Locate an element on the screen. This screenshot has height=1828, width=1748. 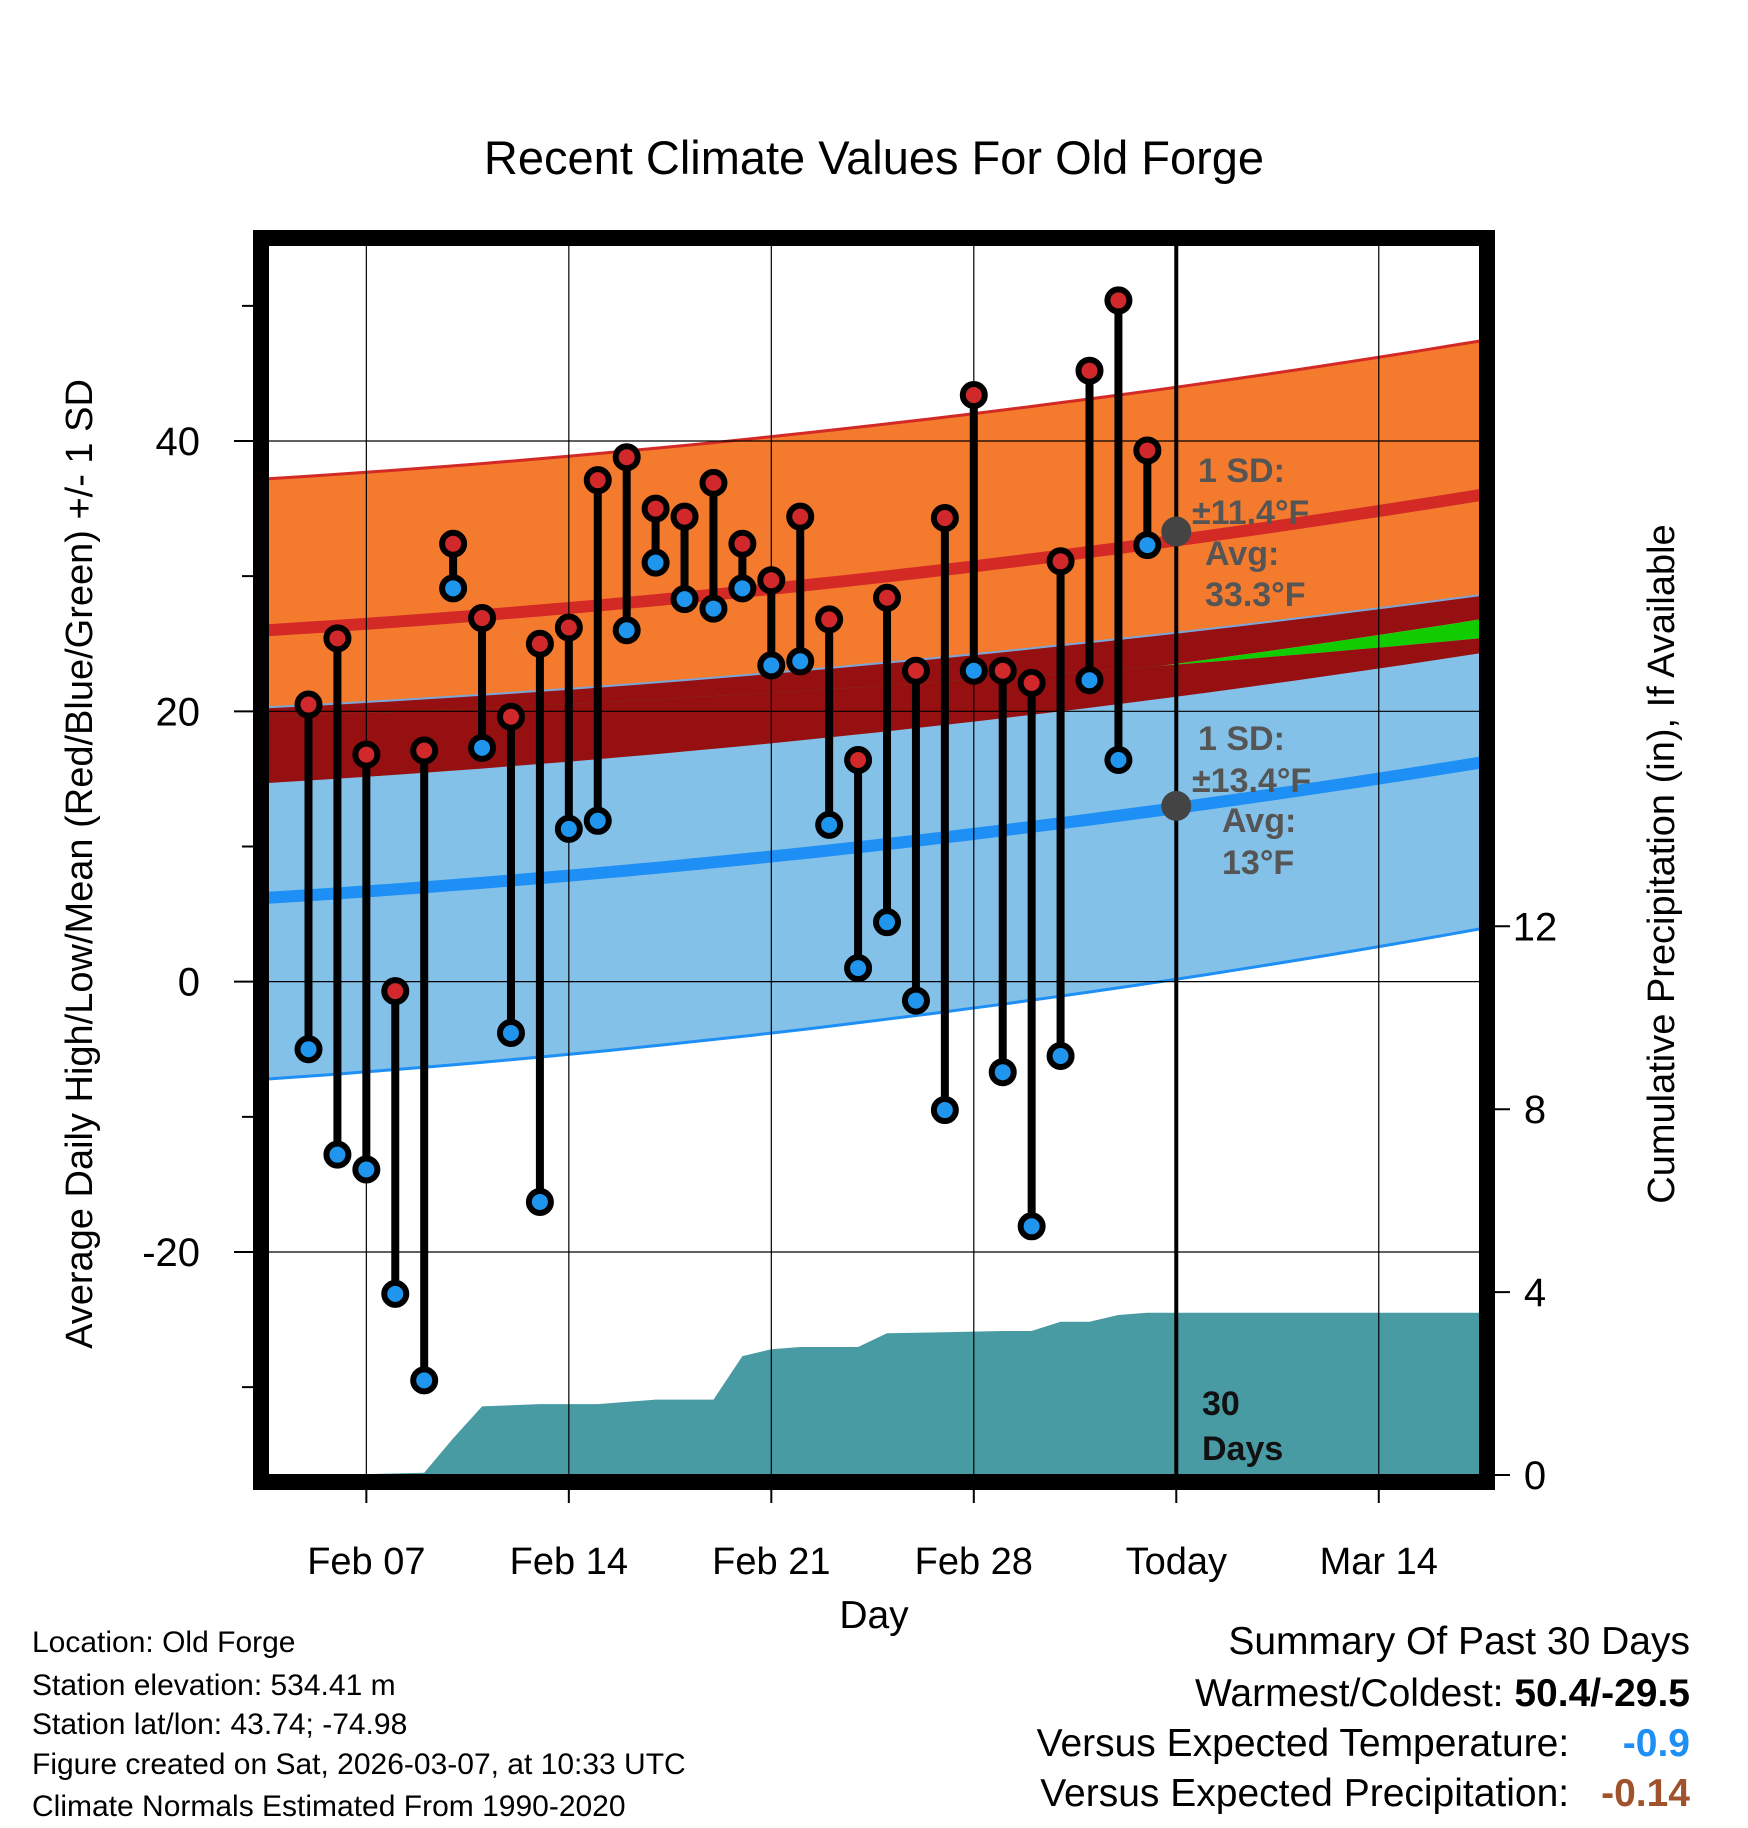
normals-text: Climate Normals Estimated From 1990-2020 is located at coordinates (329, 1806).